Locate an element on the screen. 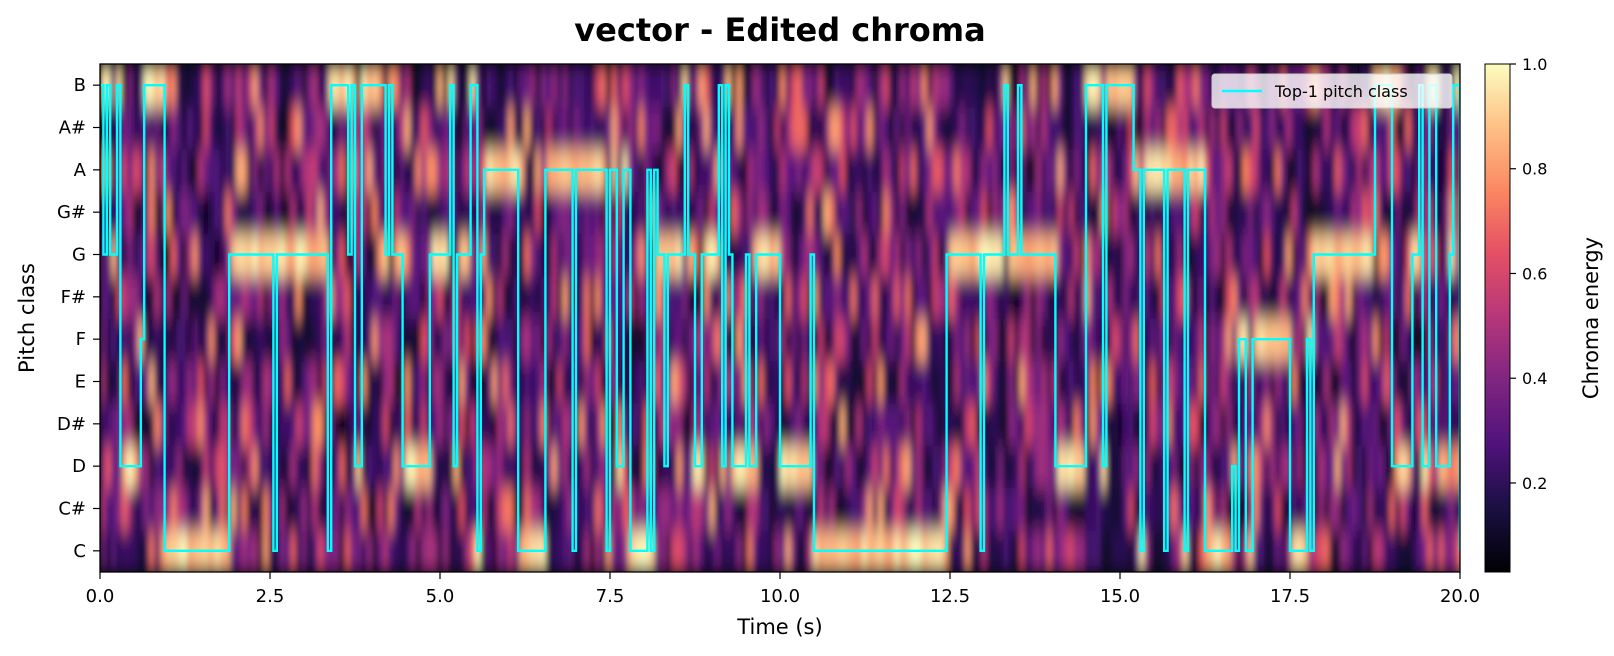  y-tick-label: C is located at coordinates (79, 551).